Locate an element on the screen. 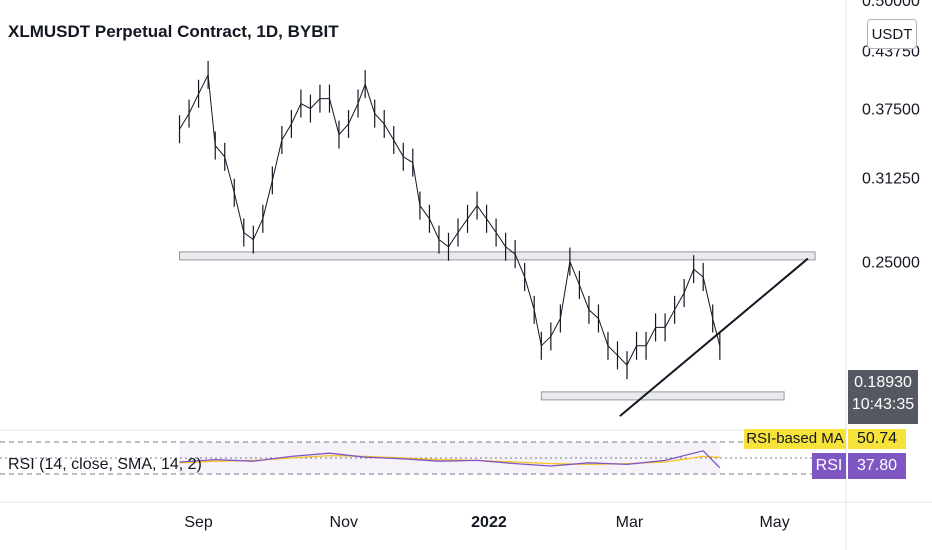  currency-unit-button: USDT is located at coordinates (892, 34).